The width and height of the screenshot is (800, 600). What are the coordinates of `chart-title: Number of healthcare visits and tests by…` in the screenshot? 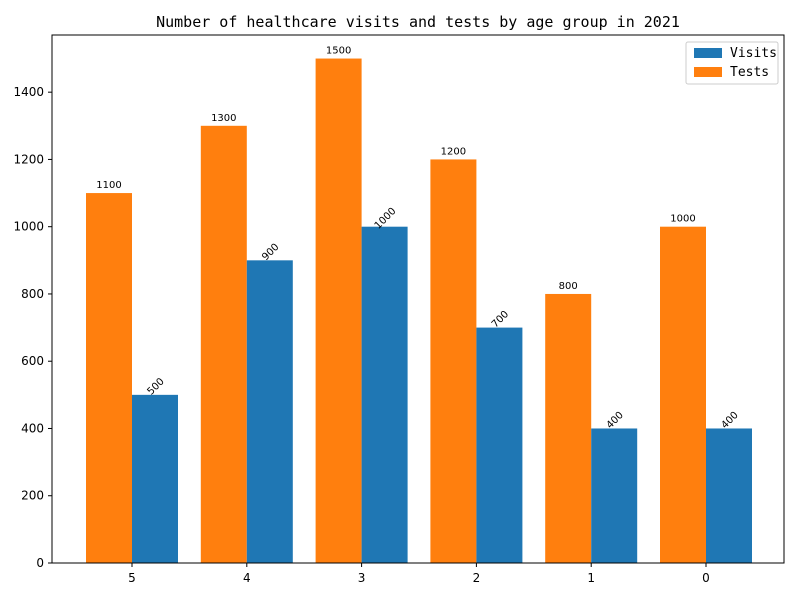 It's located at (418, 22).